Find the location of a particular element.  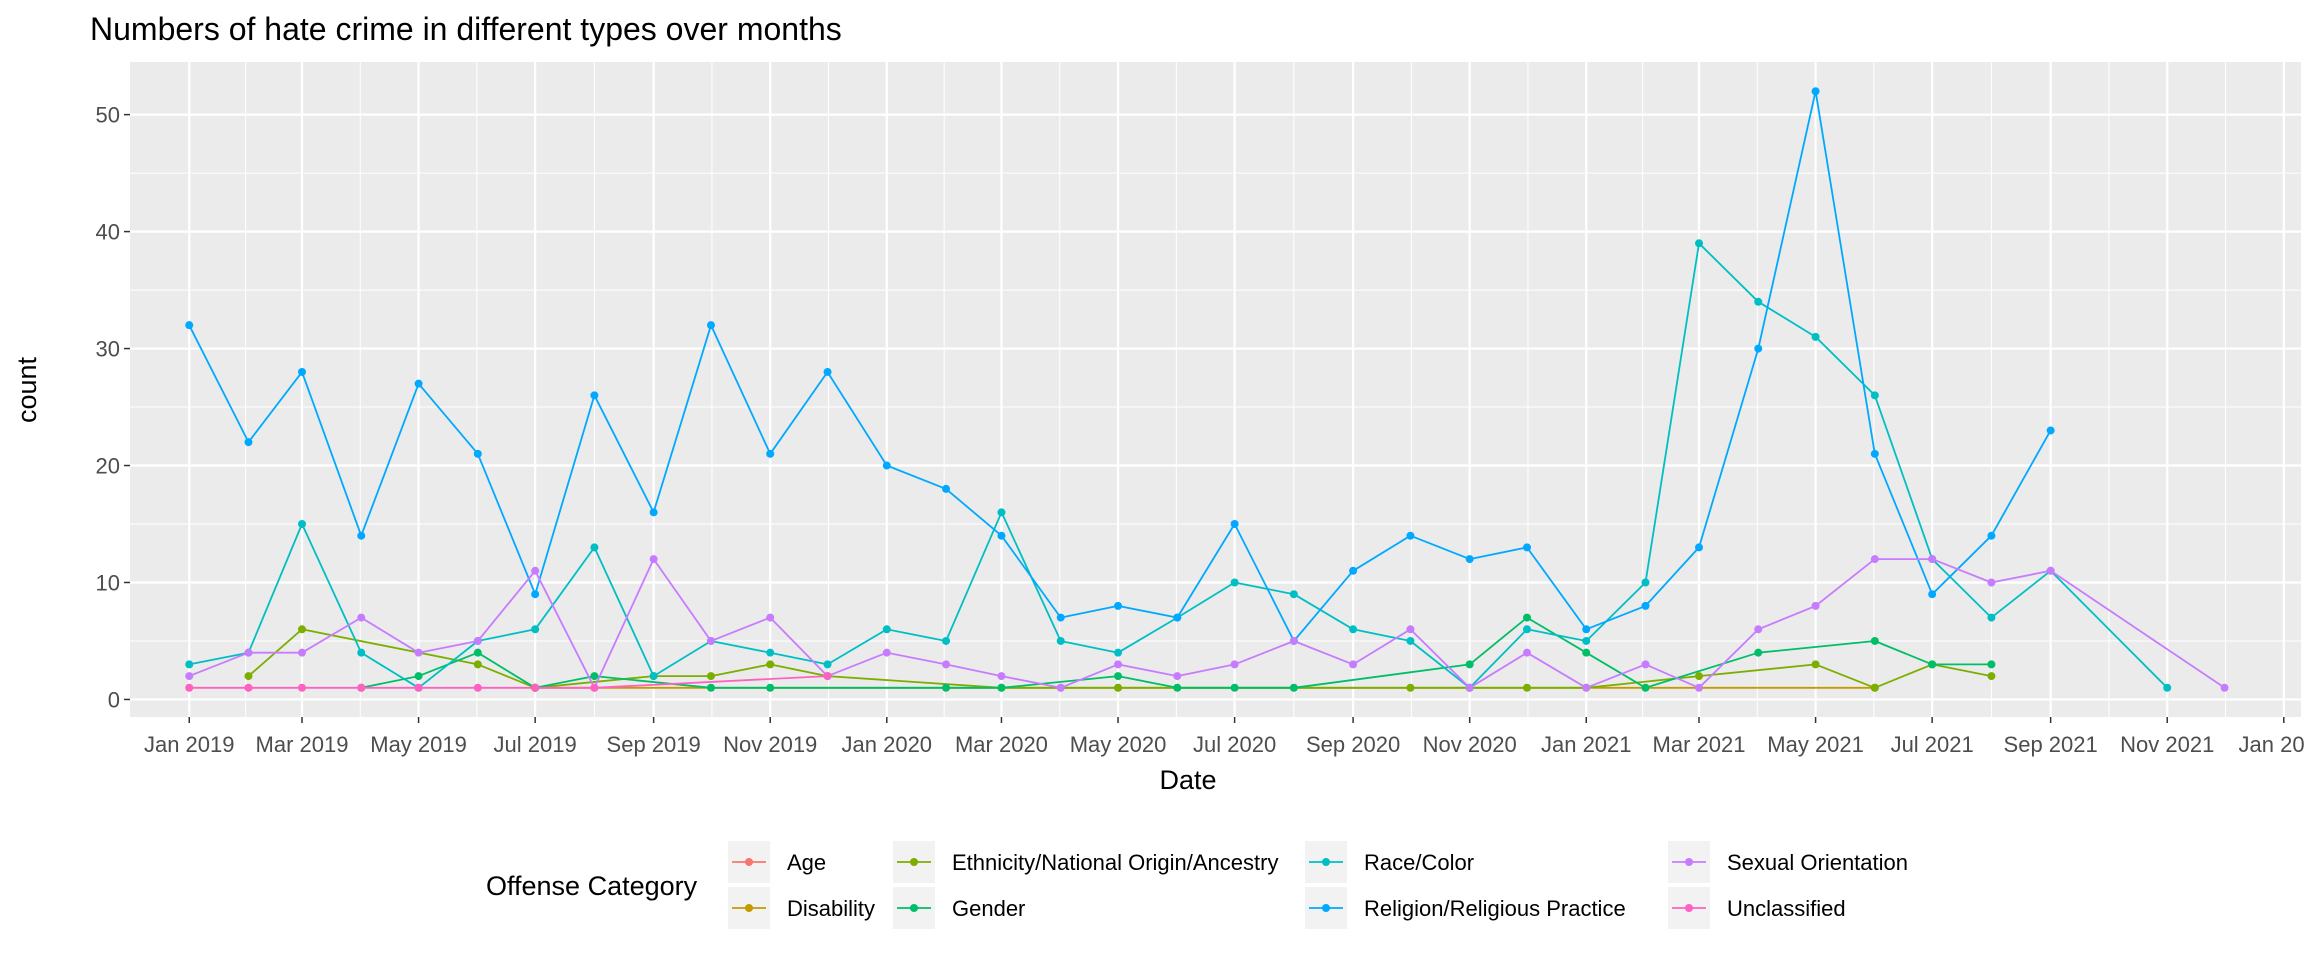

x-tick-label: Jan 2021 is located at coordinates (1586, 744).